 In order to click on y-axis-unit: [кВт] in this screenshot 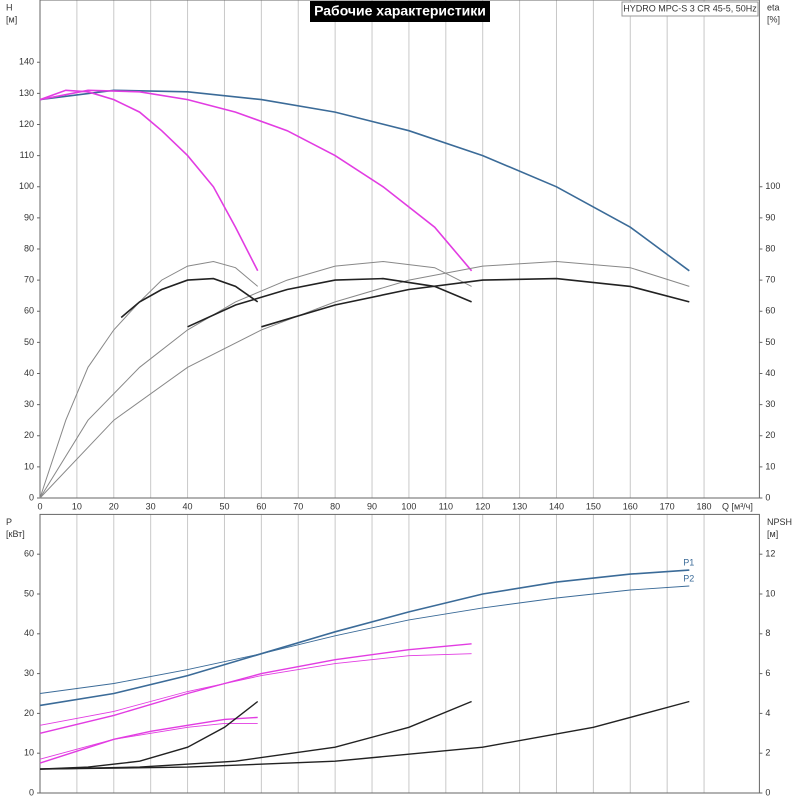, I will do `click(15, 534)`.